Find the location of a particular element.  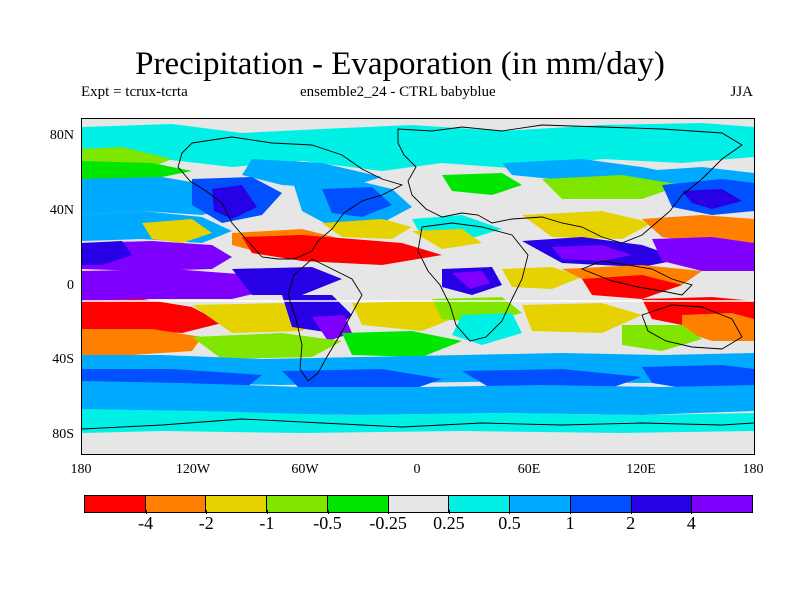

x-tick-180w: 180 is located at coordinates (81, 469).